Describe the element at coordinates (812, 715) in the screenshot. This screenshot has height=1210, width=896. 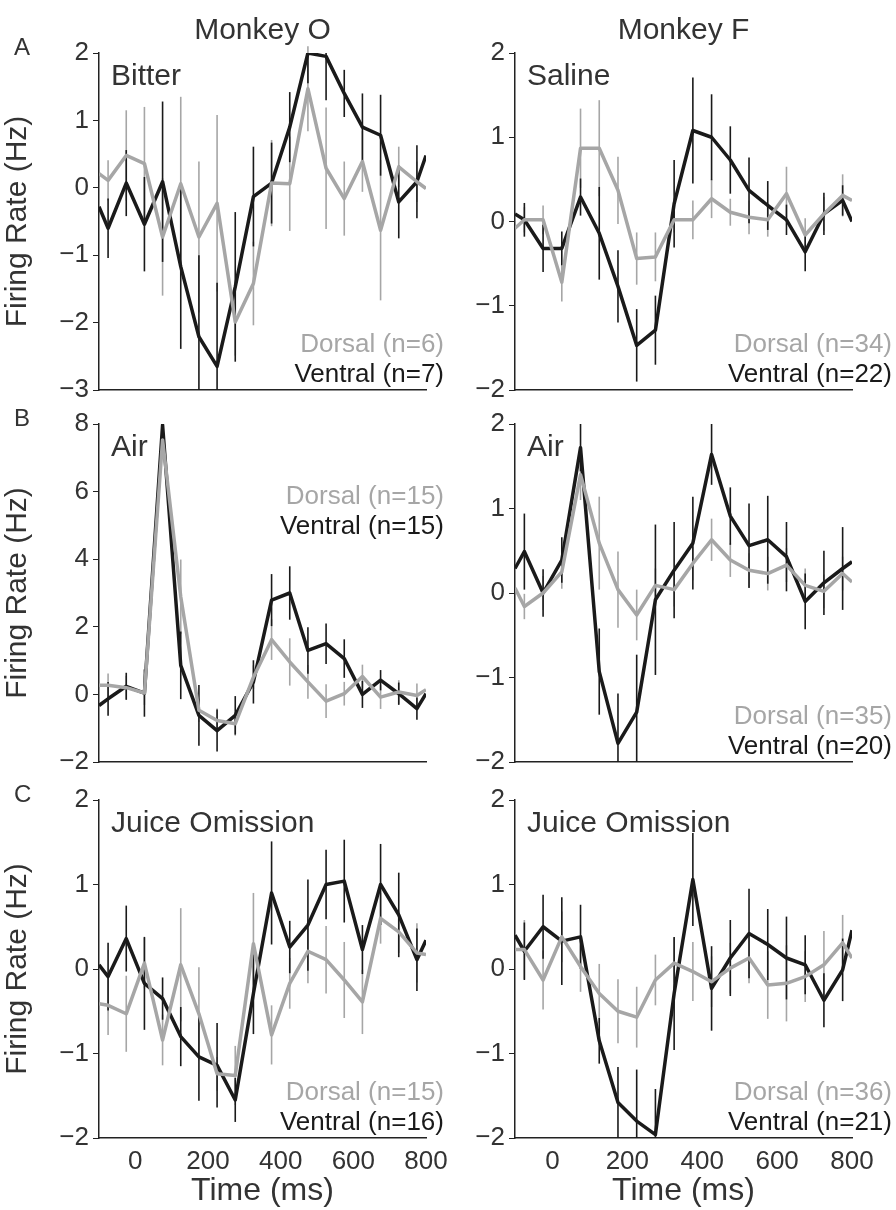
I see `text: Dorsal (n=35)` at that location.